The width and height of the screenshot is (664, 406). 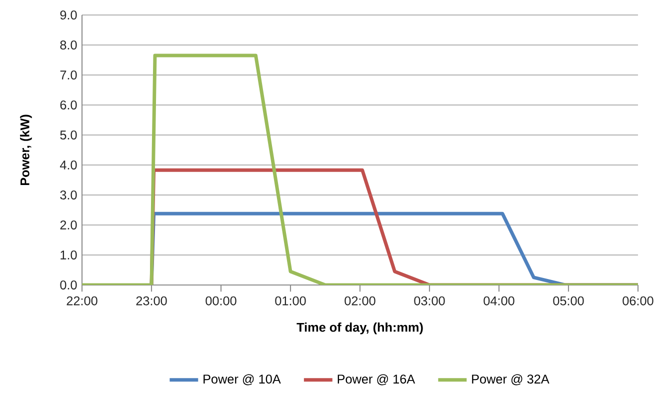 What do you see at coordinates (26, 150) in the screenshot?
I see `y-axis-title: Power, (kW)` at bounding box center [26, 150].